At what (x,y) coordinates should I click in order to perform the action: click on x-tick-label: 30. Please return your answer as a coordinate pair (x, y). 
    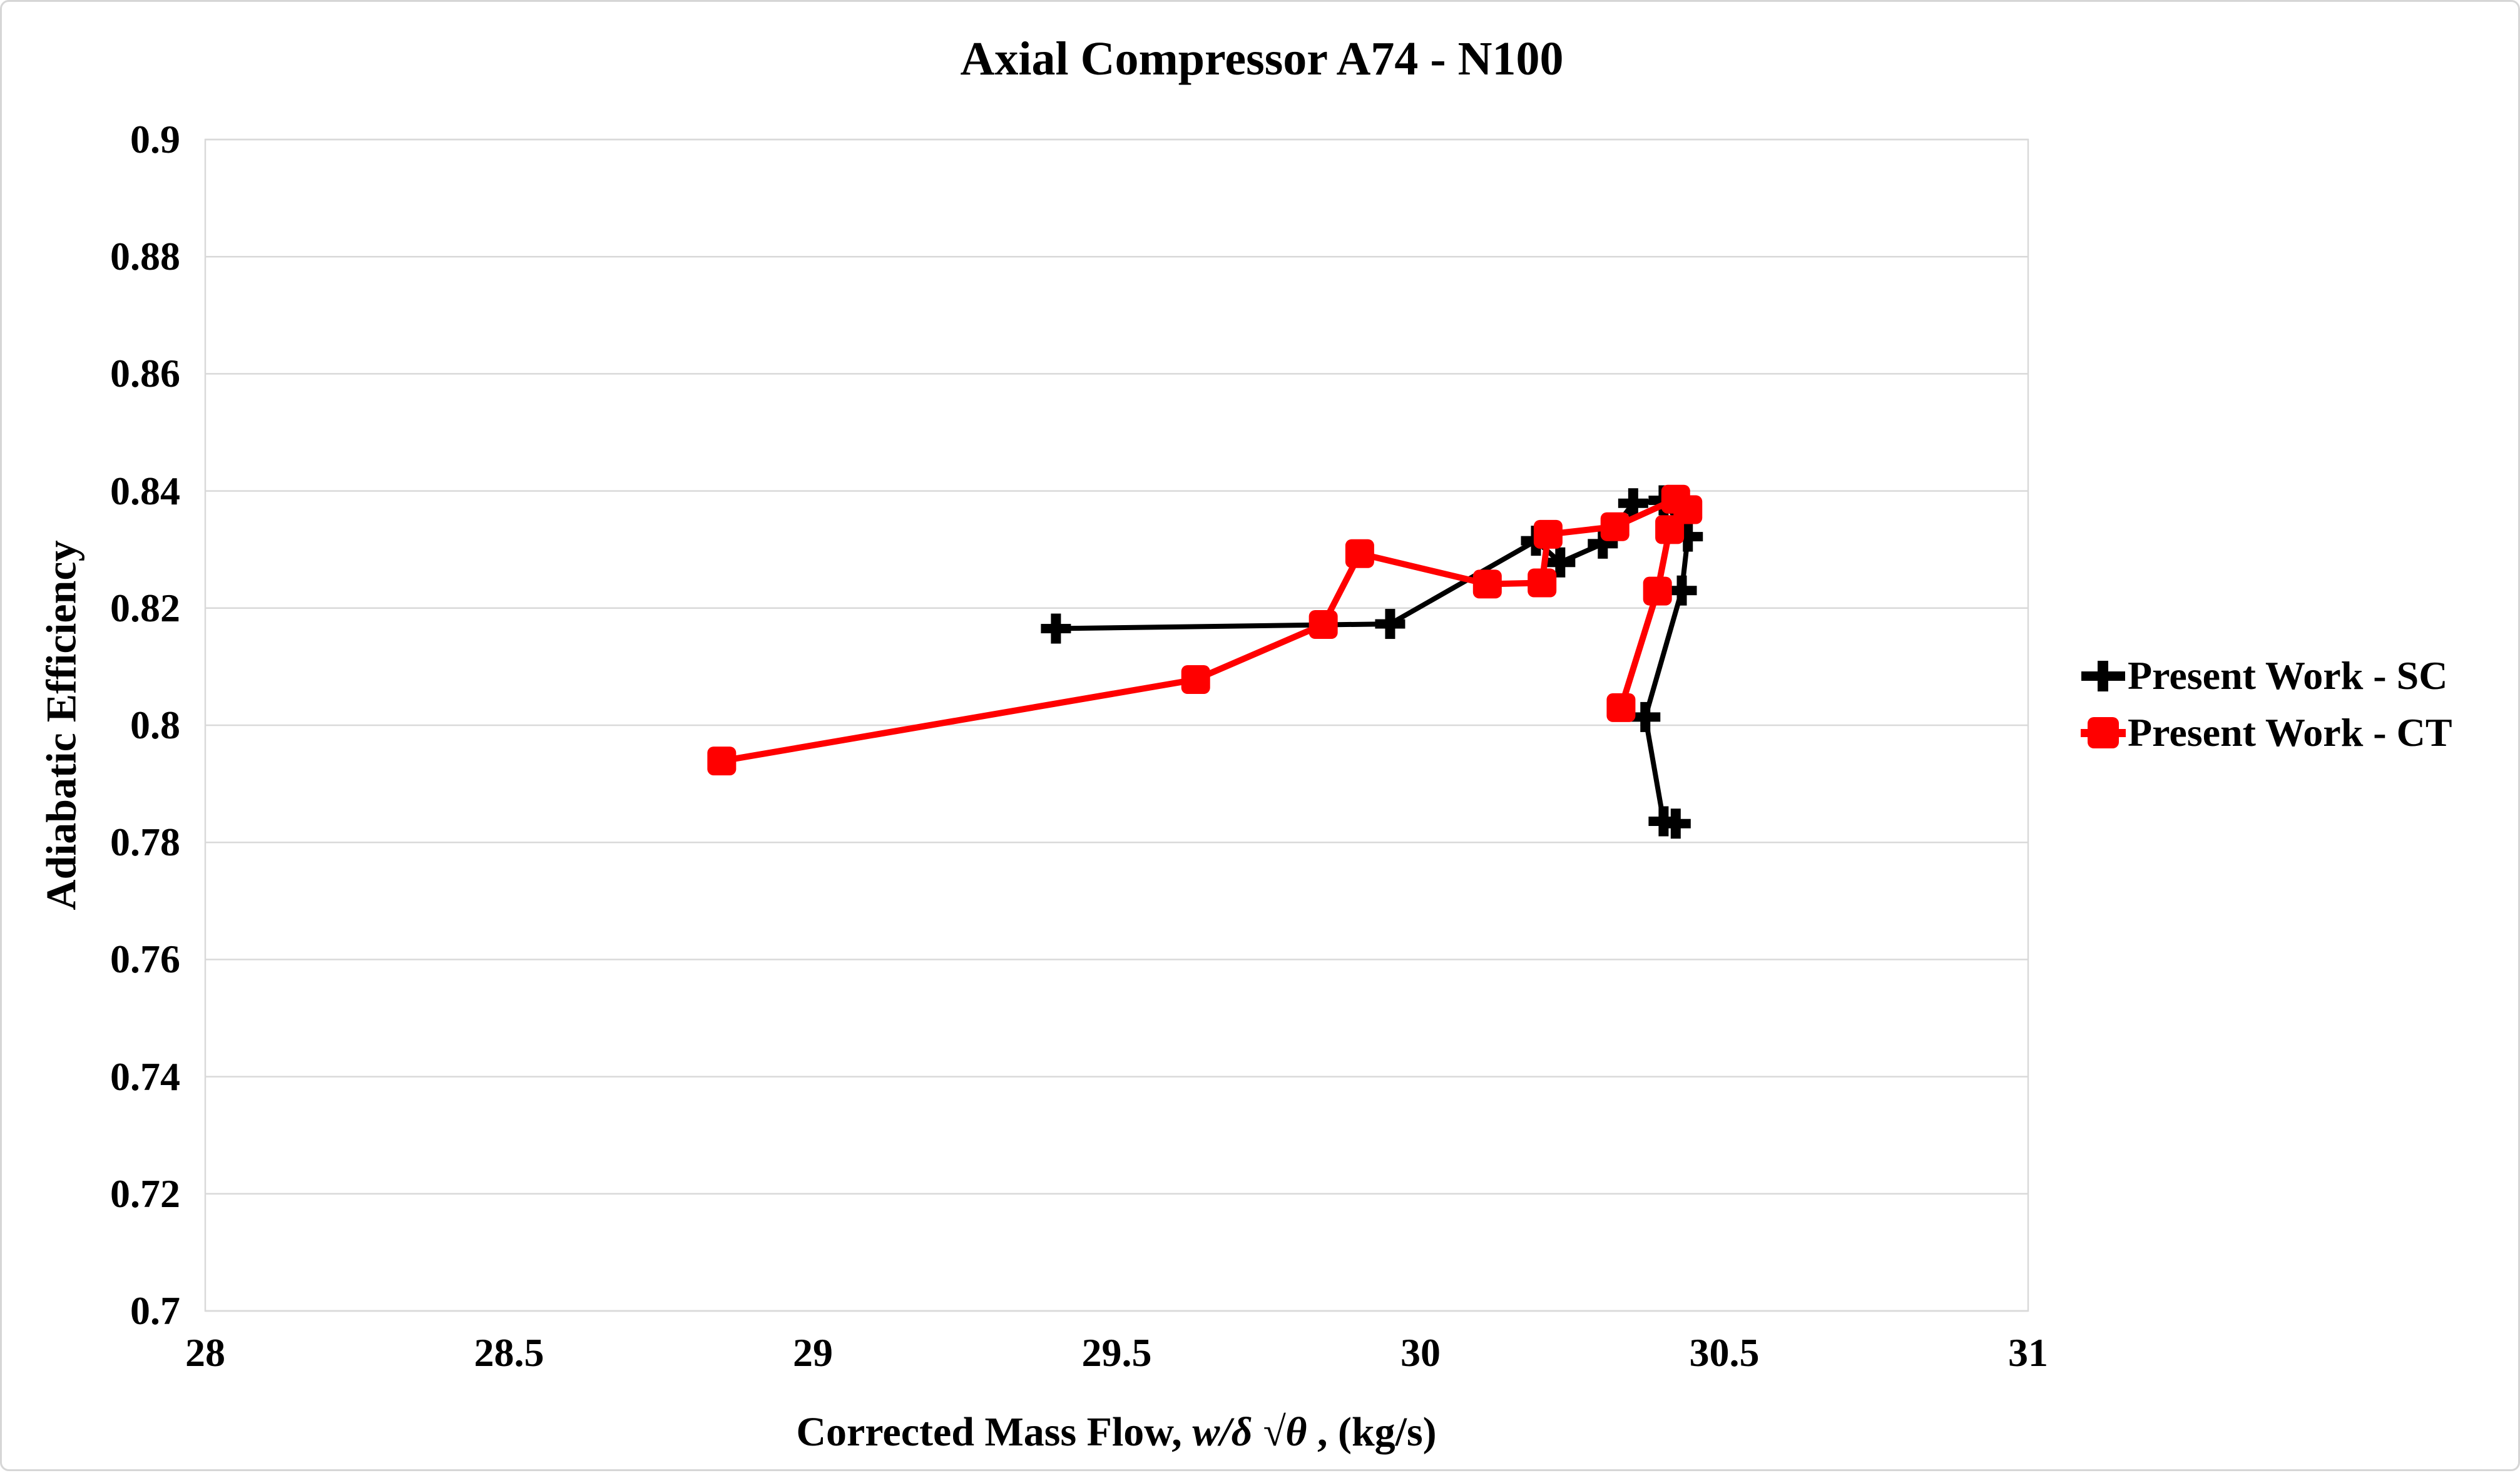
    Looking at the image, I should click on (1421, 1352).